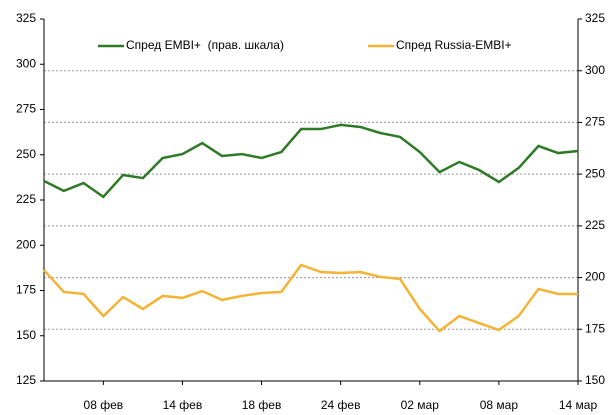  What do you see at coordinates (26, 244) in the screenshot?
I see `y-tick-label: 200` at bounding box center [26, 244].